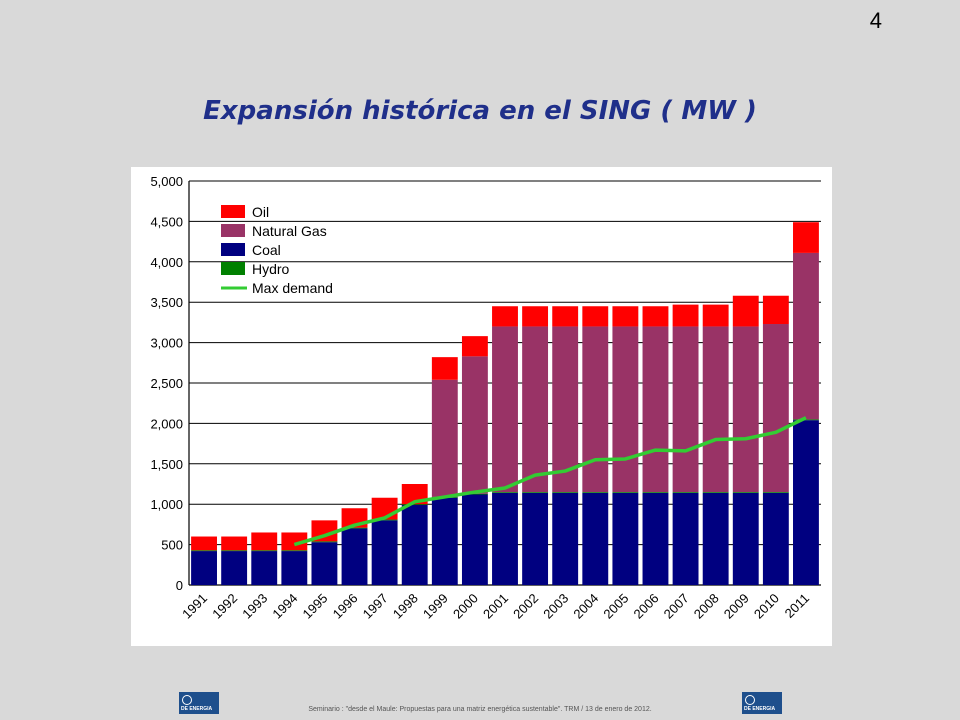 The image size is (960, 720). Describe the element at coordinates (166, 221) in the screenshot. I see `y-tick-label: 4,500` at that location.